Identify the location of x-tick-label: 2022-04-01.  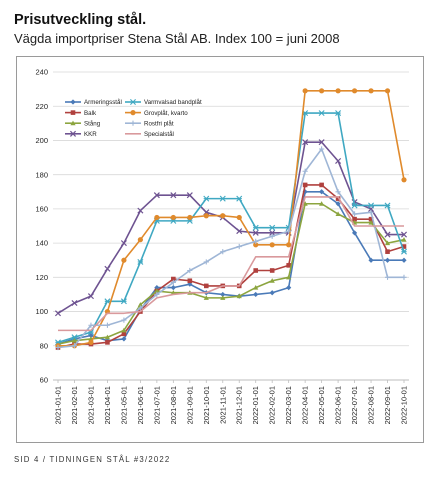
(305, 405).